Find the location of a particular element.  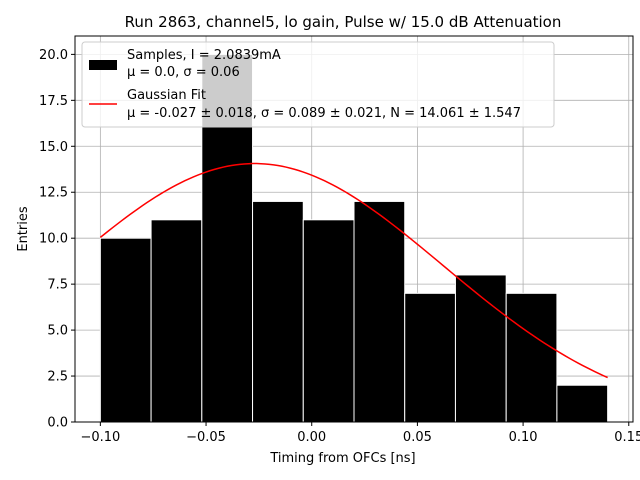

legend-samples-swatch is located at coordinates (103, 65).